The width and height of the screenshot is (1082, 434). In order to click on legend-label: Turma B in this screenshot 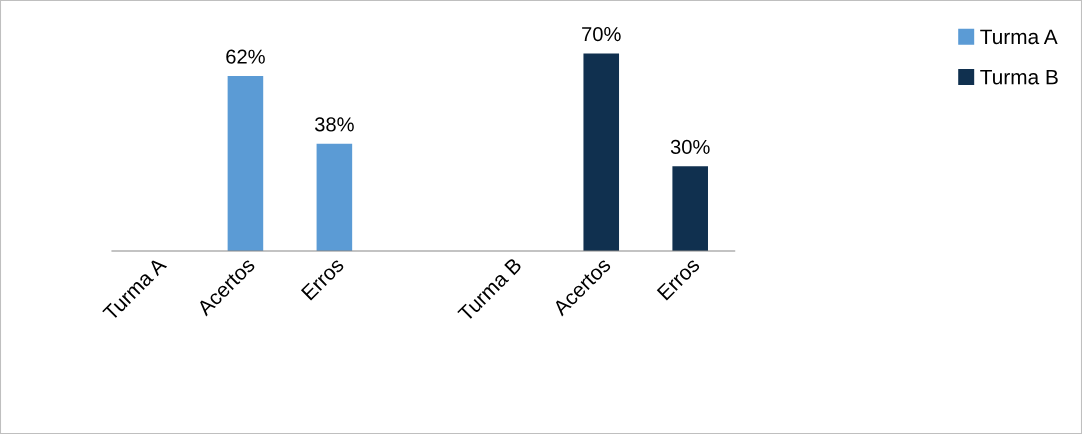, I will do `click(1019, 77)`.